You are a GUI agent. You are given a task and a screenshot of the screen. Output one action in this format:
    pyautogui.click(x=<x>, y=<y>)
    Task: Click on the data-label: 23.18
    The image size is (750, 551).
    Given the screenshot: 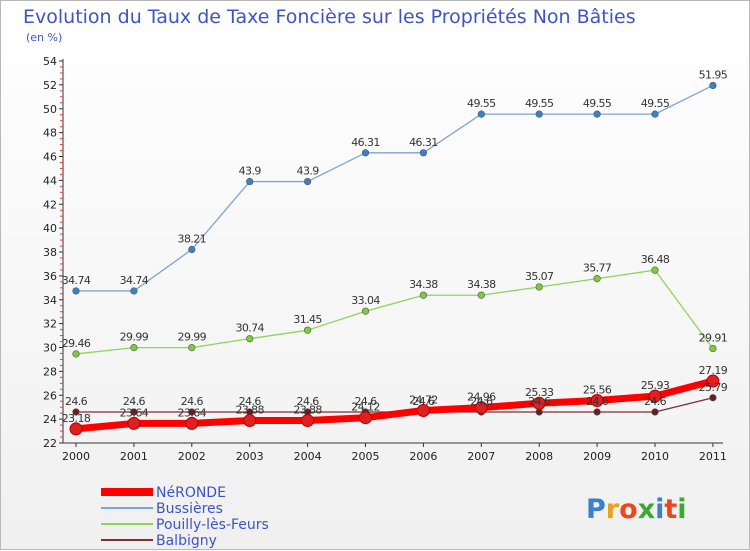 What is the action you would take?
    pyautogui.click(x=76, y=418)
    